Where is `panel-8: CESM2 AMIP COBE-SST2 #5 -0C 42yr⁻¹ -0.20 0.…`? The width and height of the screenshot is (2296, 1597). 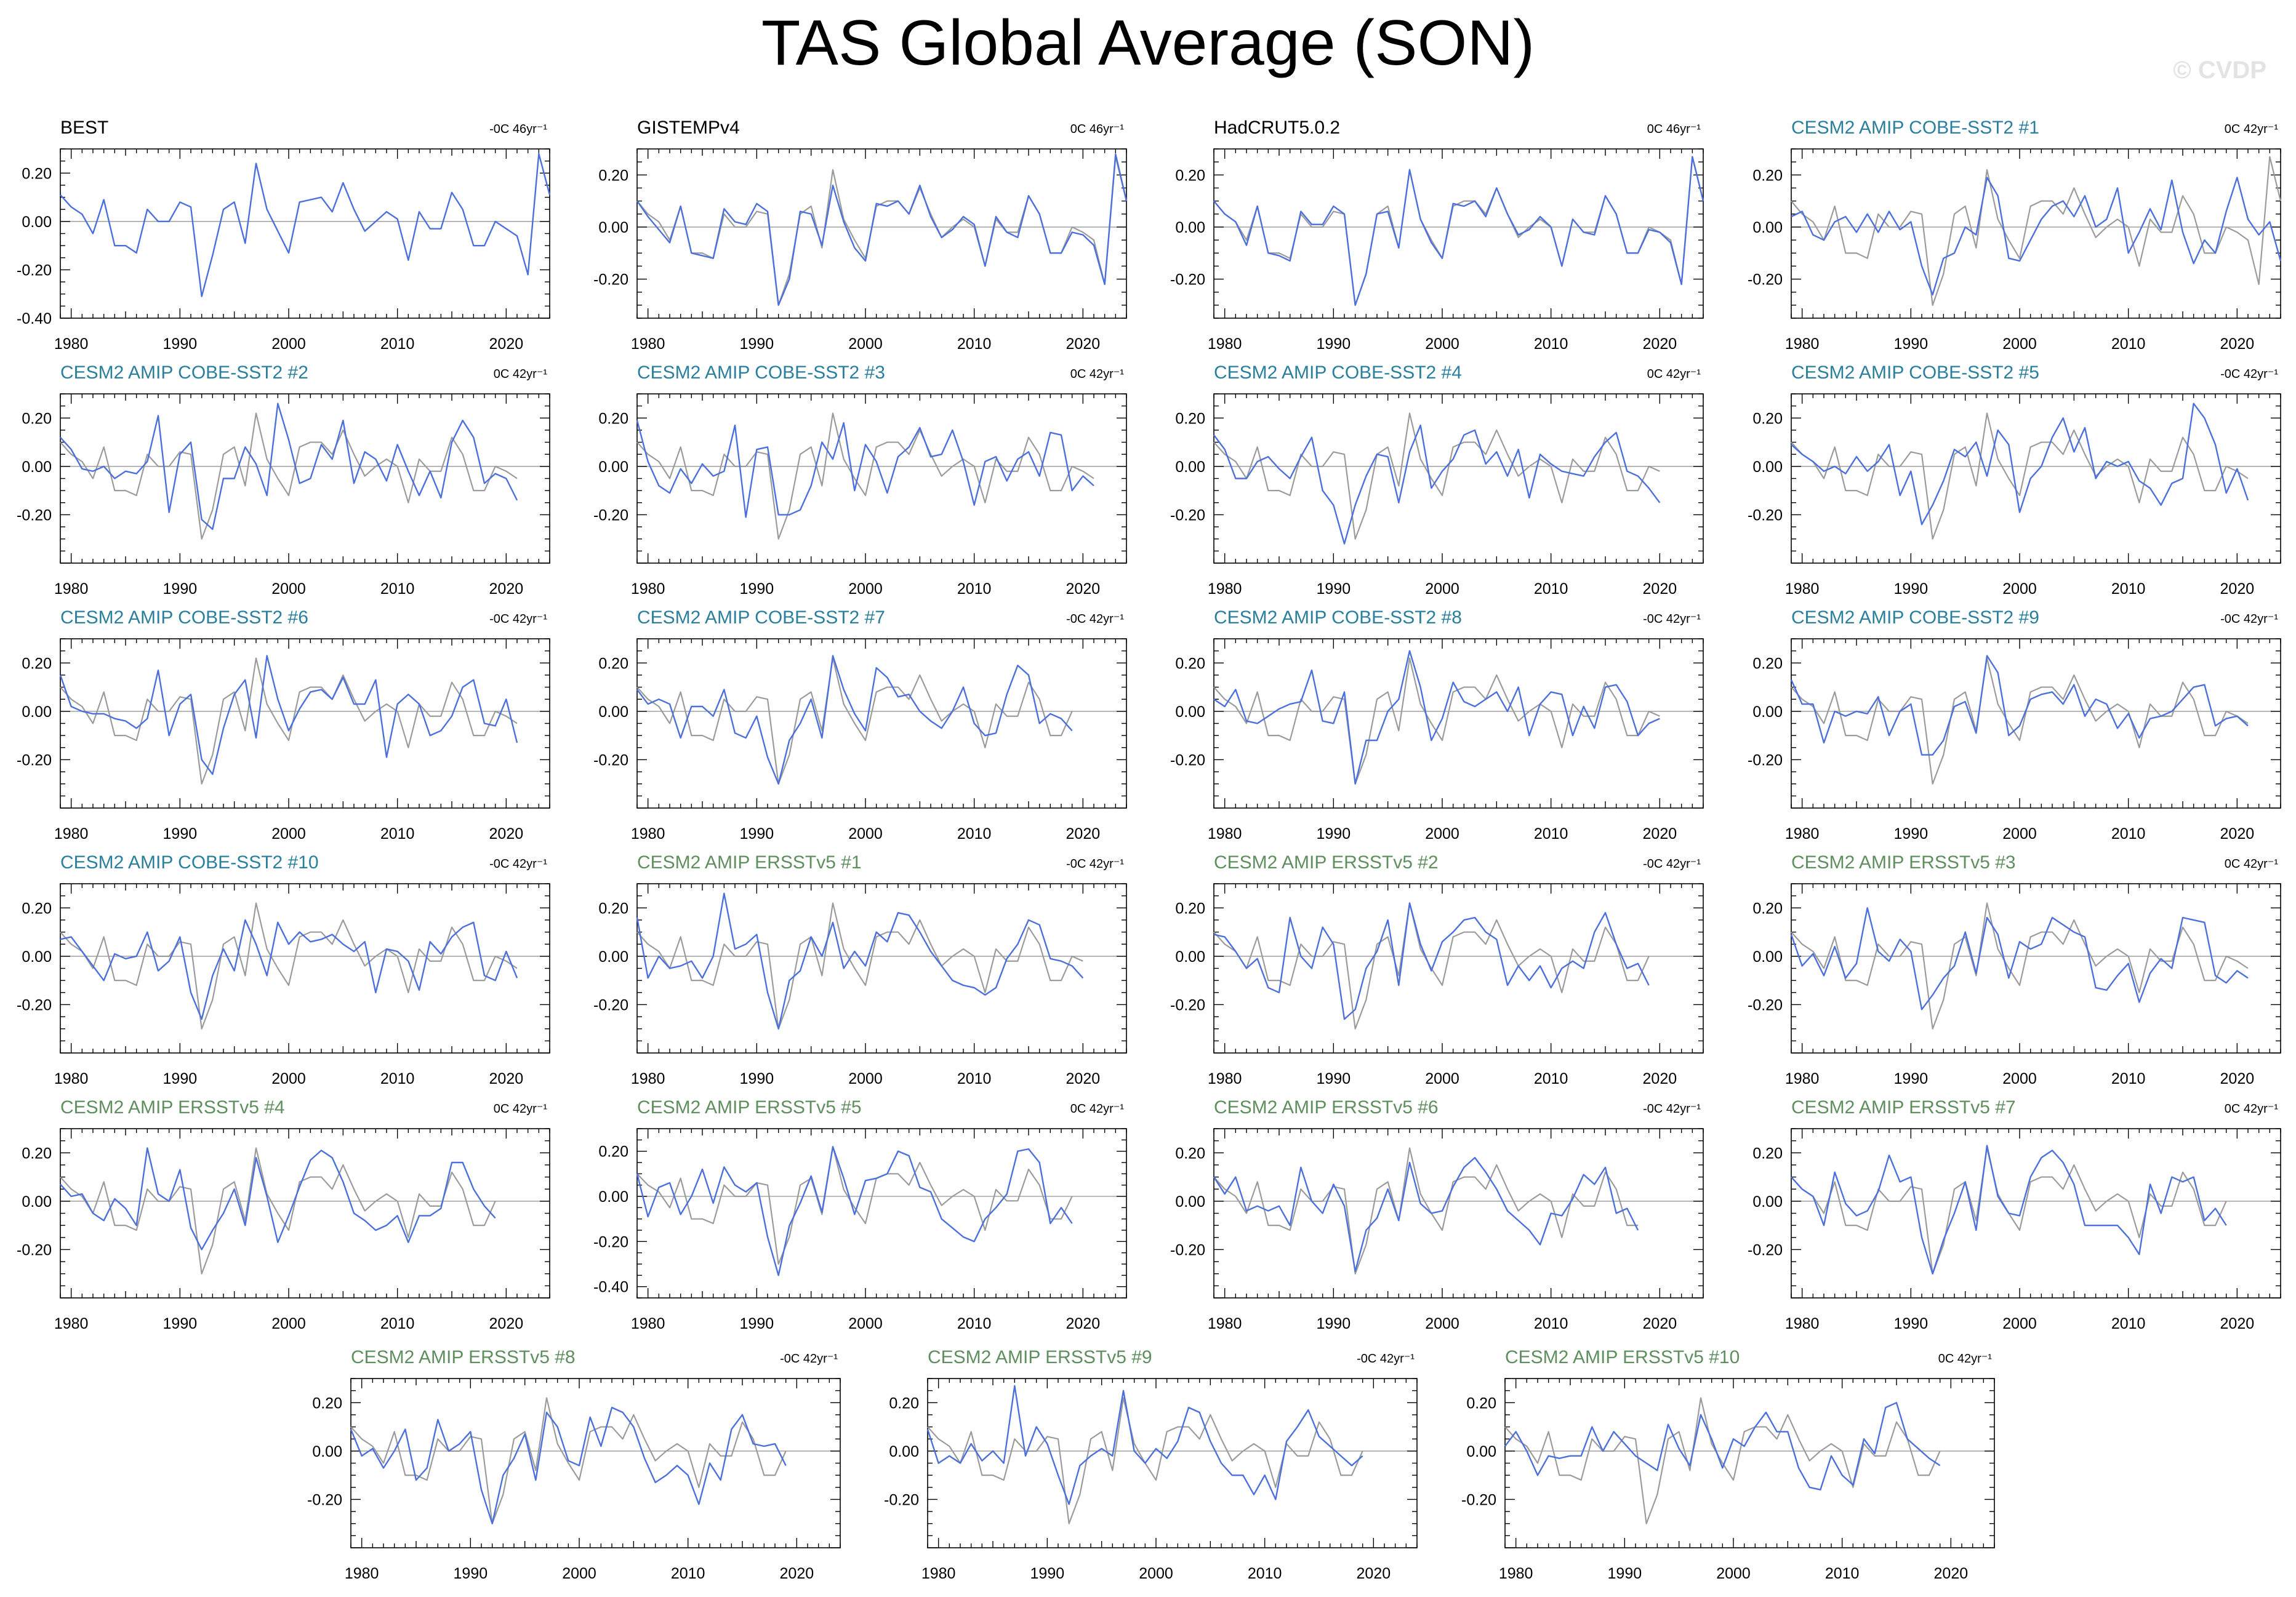 panel-8: CESM2 AMIP COBE-SST2 #5 -0C 42yr⁻¹ -0.20 0.… is located at coordinates (2014, 480).